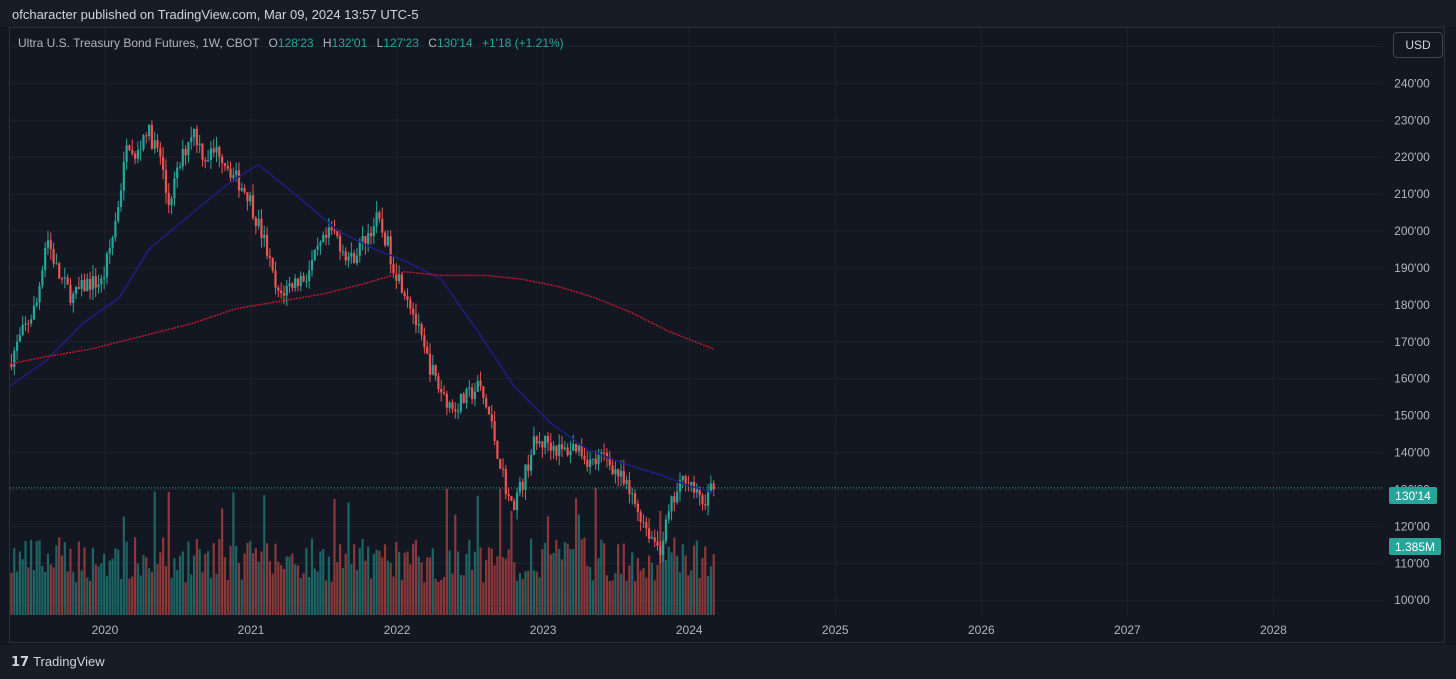  Describe the element at coordinates (1412, 157) in the screenshot. I see `y-tick-label: 220'00` at that location.